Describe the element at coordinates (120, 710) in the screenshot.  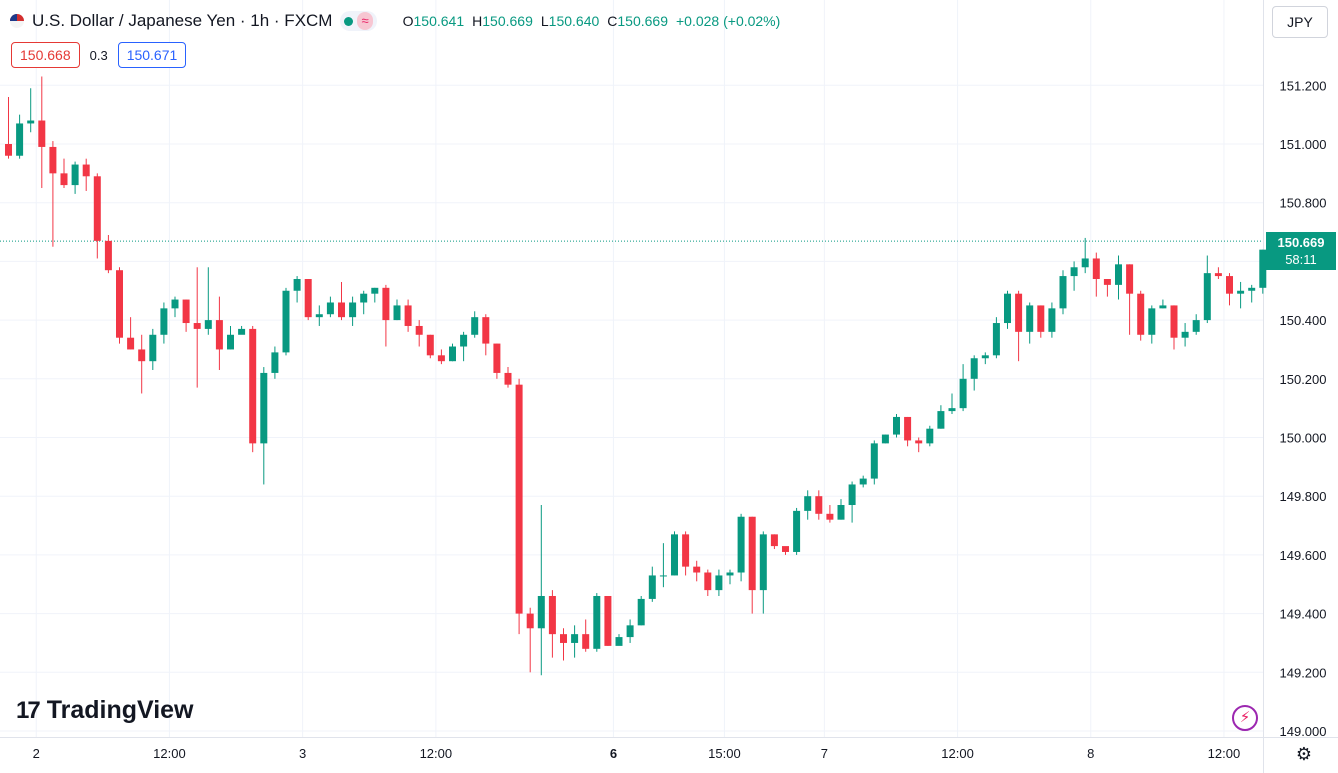
I see `logo-text: TradingView` at that location.